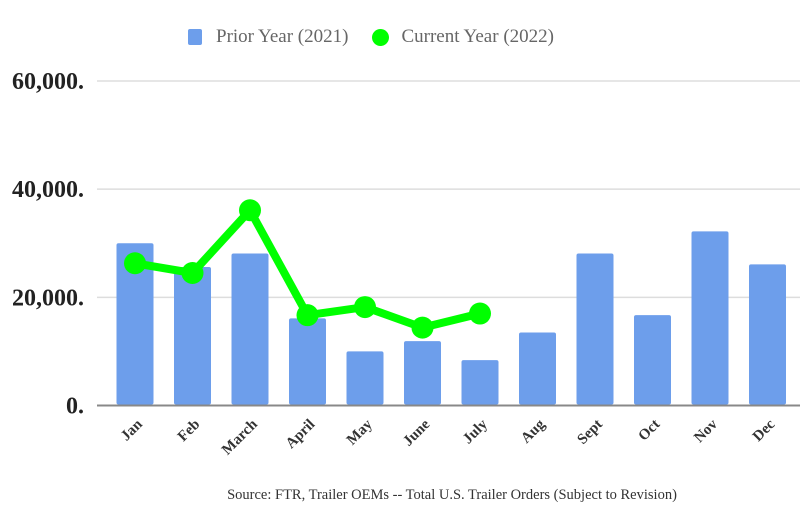 Image resolution: width=800 pixels, height=532 pixels. I want to click on x-tick-label: June, so click(416, 432).